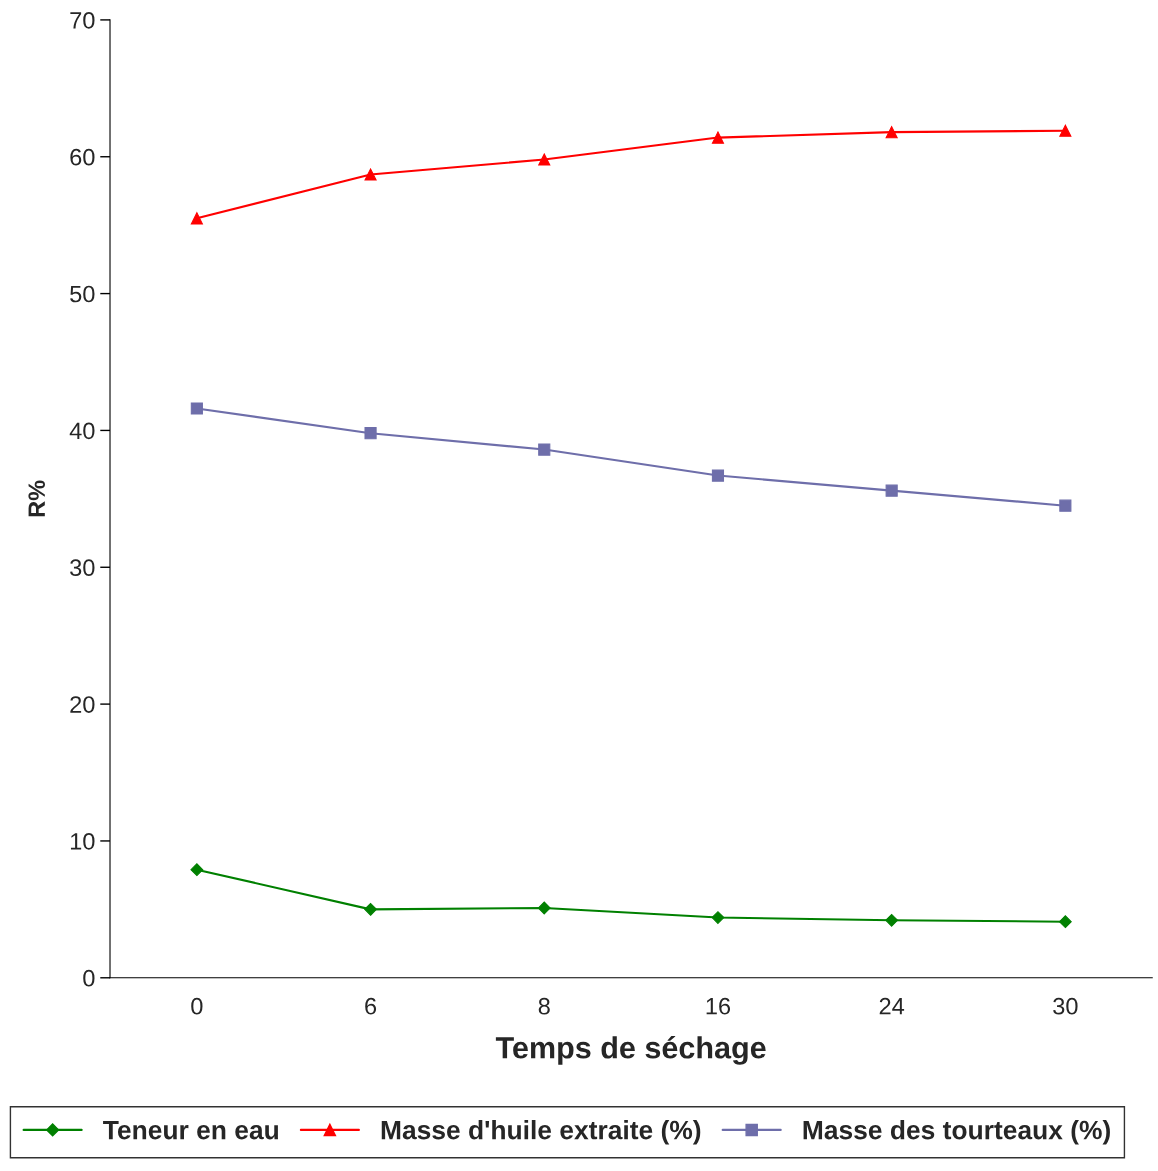 This screenshot has height=1171, width=1158. I want to click on x-axis-title: Temps de séchage, so click(630, 1050).